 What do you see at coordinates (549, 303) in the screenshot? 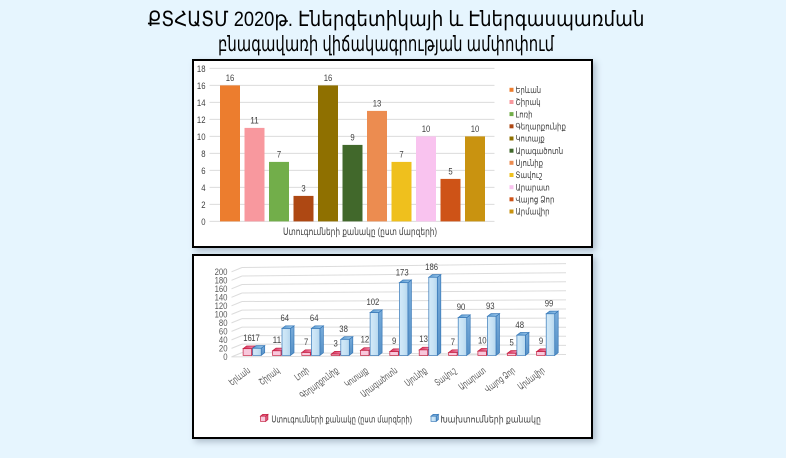
I see `svg-text: 99` at bounding box center [549, 303].